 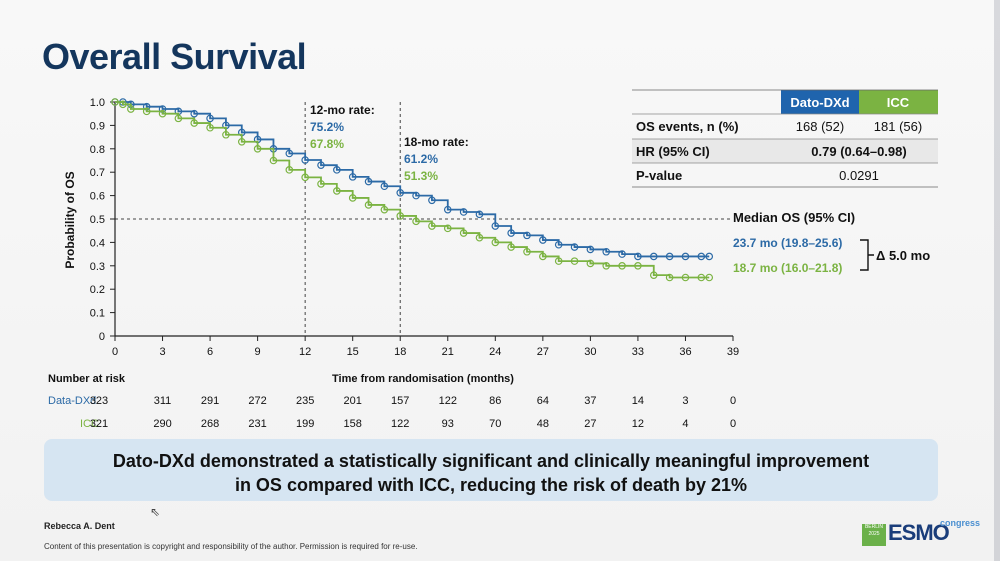 I want to click on table-header-icc, so click(x=898, y=102).